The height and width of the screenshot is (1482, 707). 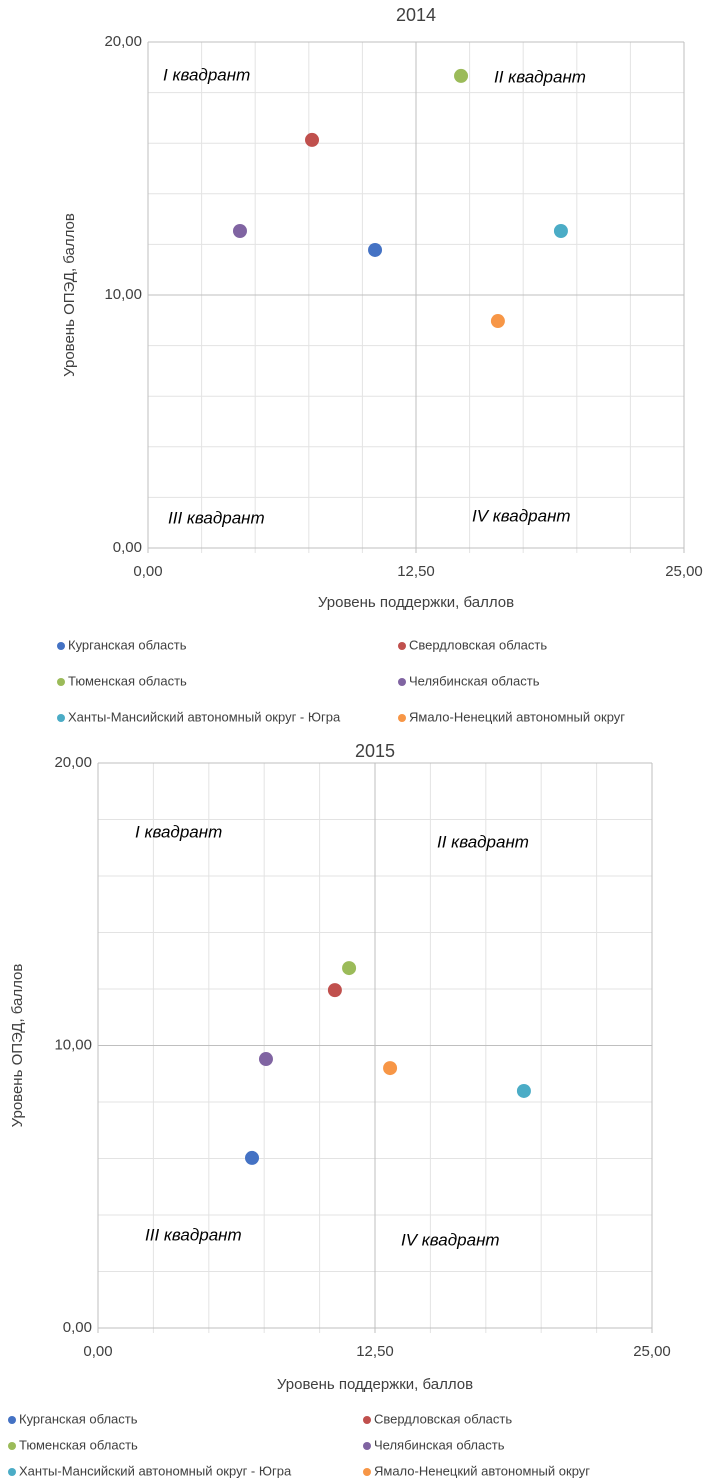 I want to click on chart-title: 2015, so click(x=375, y=751).